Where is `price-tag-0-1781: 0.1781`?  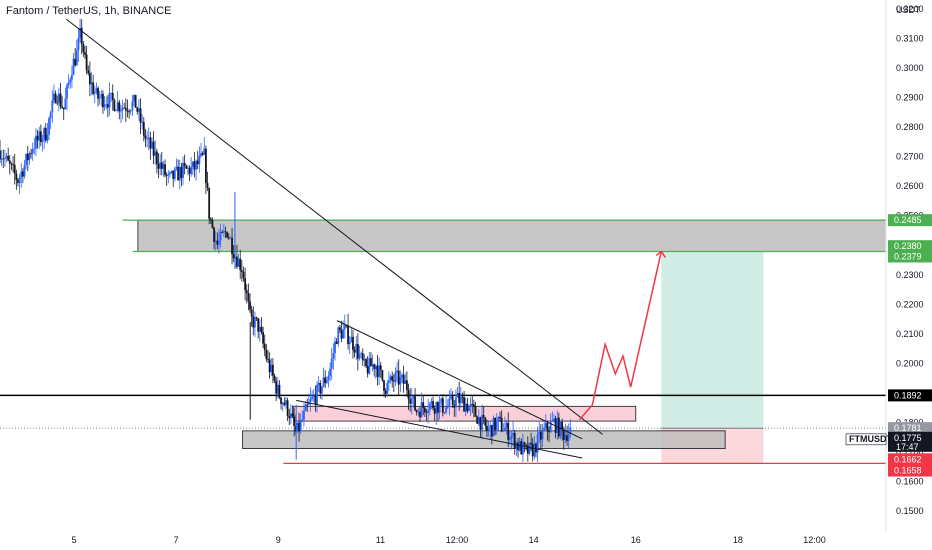
price-tag-0-1781: 0.1781 is located at coordinates (910, 428).